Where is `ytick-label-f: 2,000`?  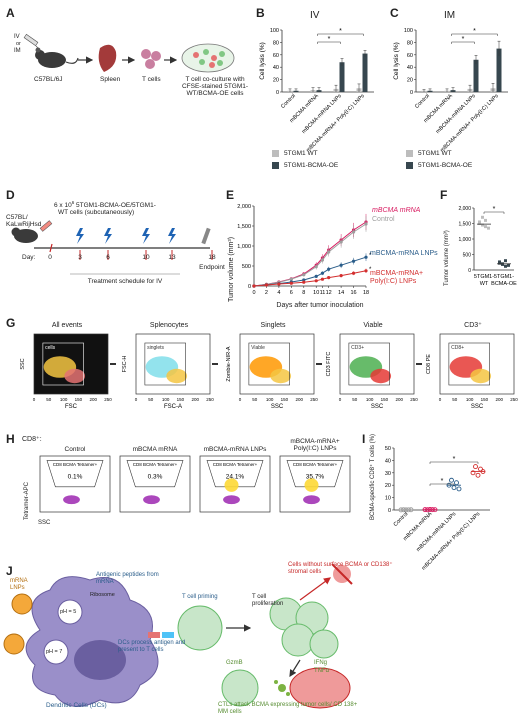
ytick-label-f: 2,000 is located at coordinates (464, 209).